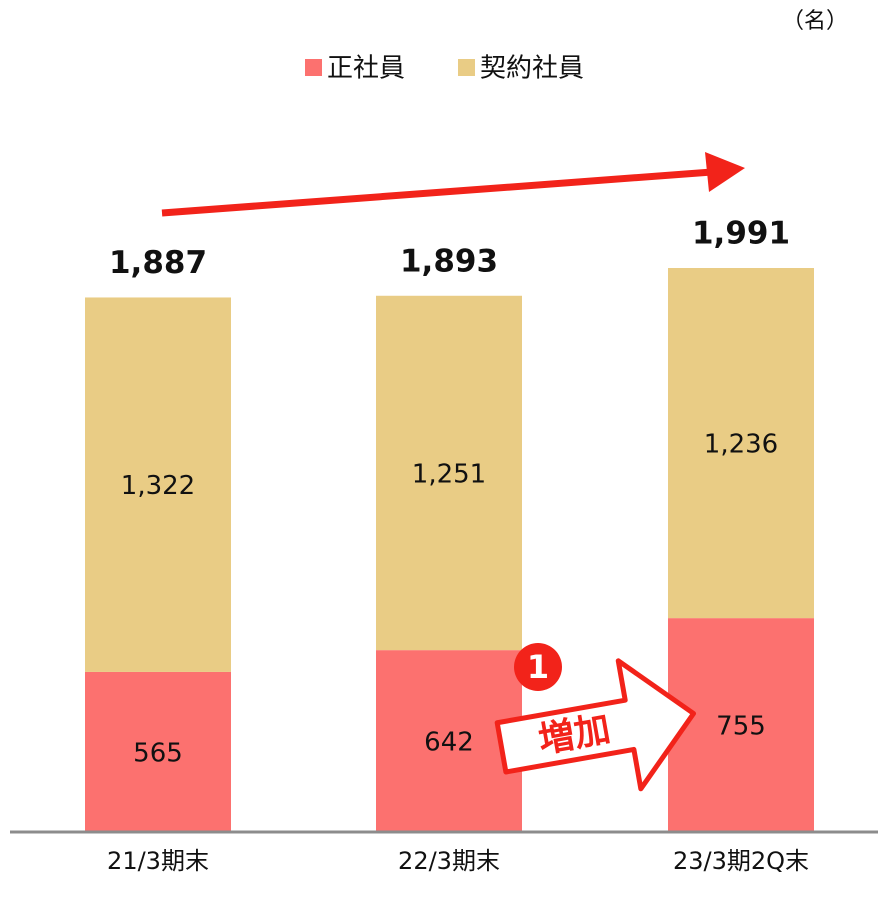 Image resolution: width=878 pixels, height=904 pixels. I want to click on total-label: 1,887, so click(158, 263).